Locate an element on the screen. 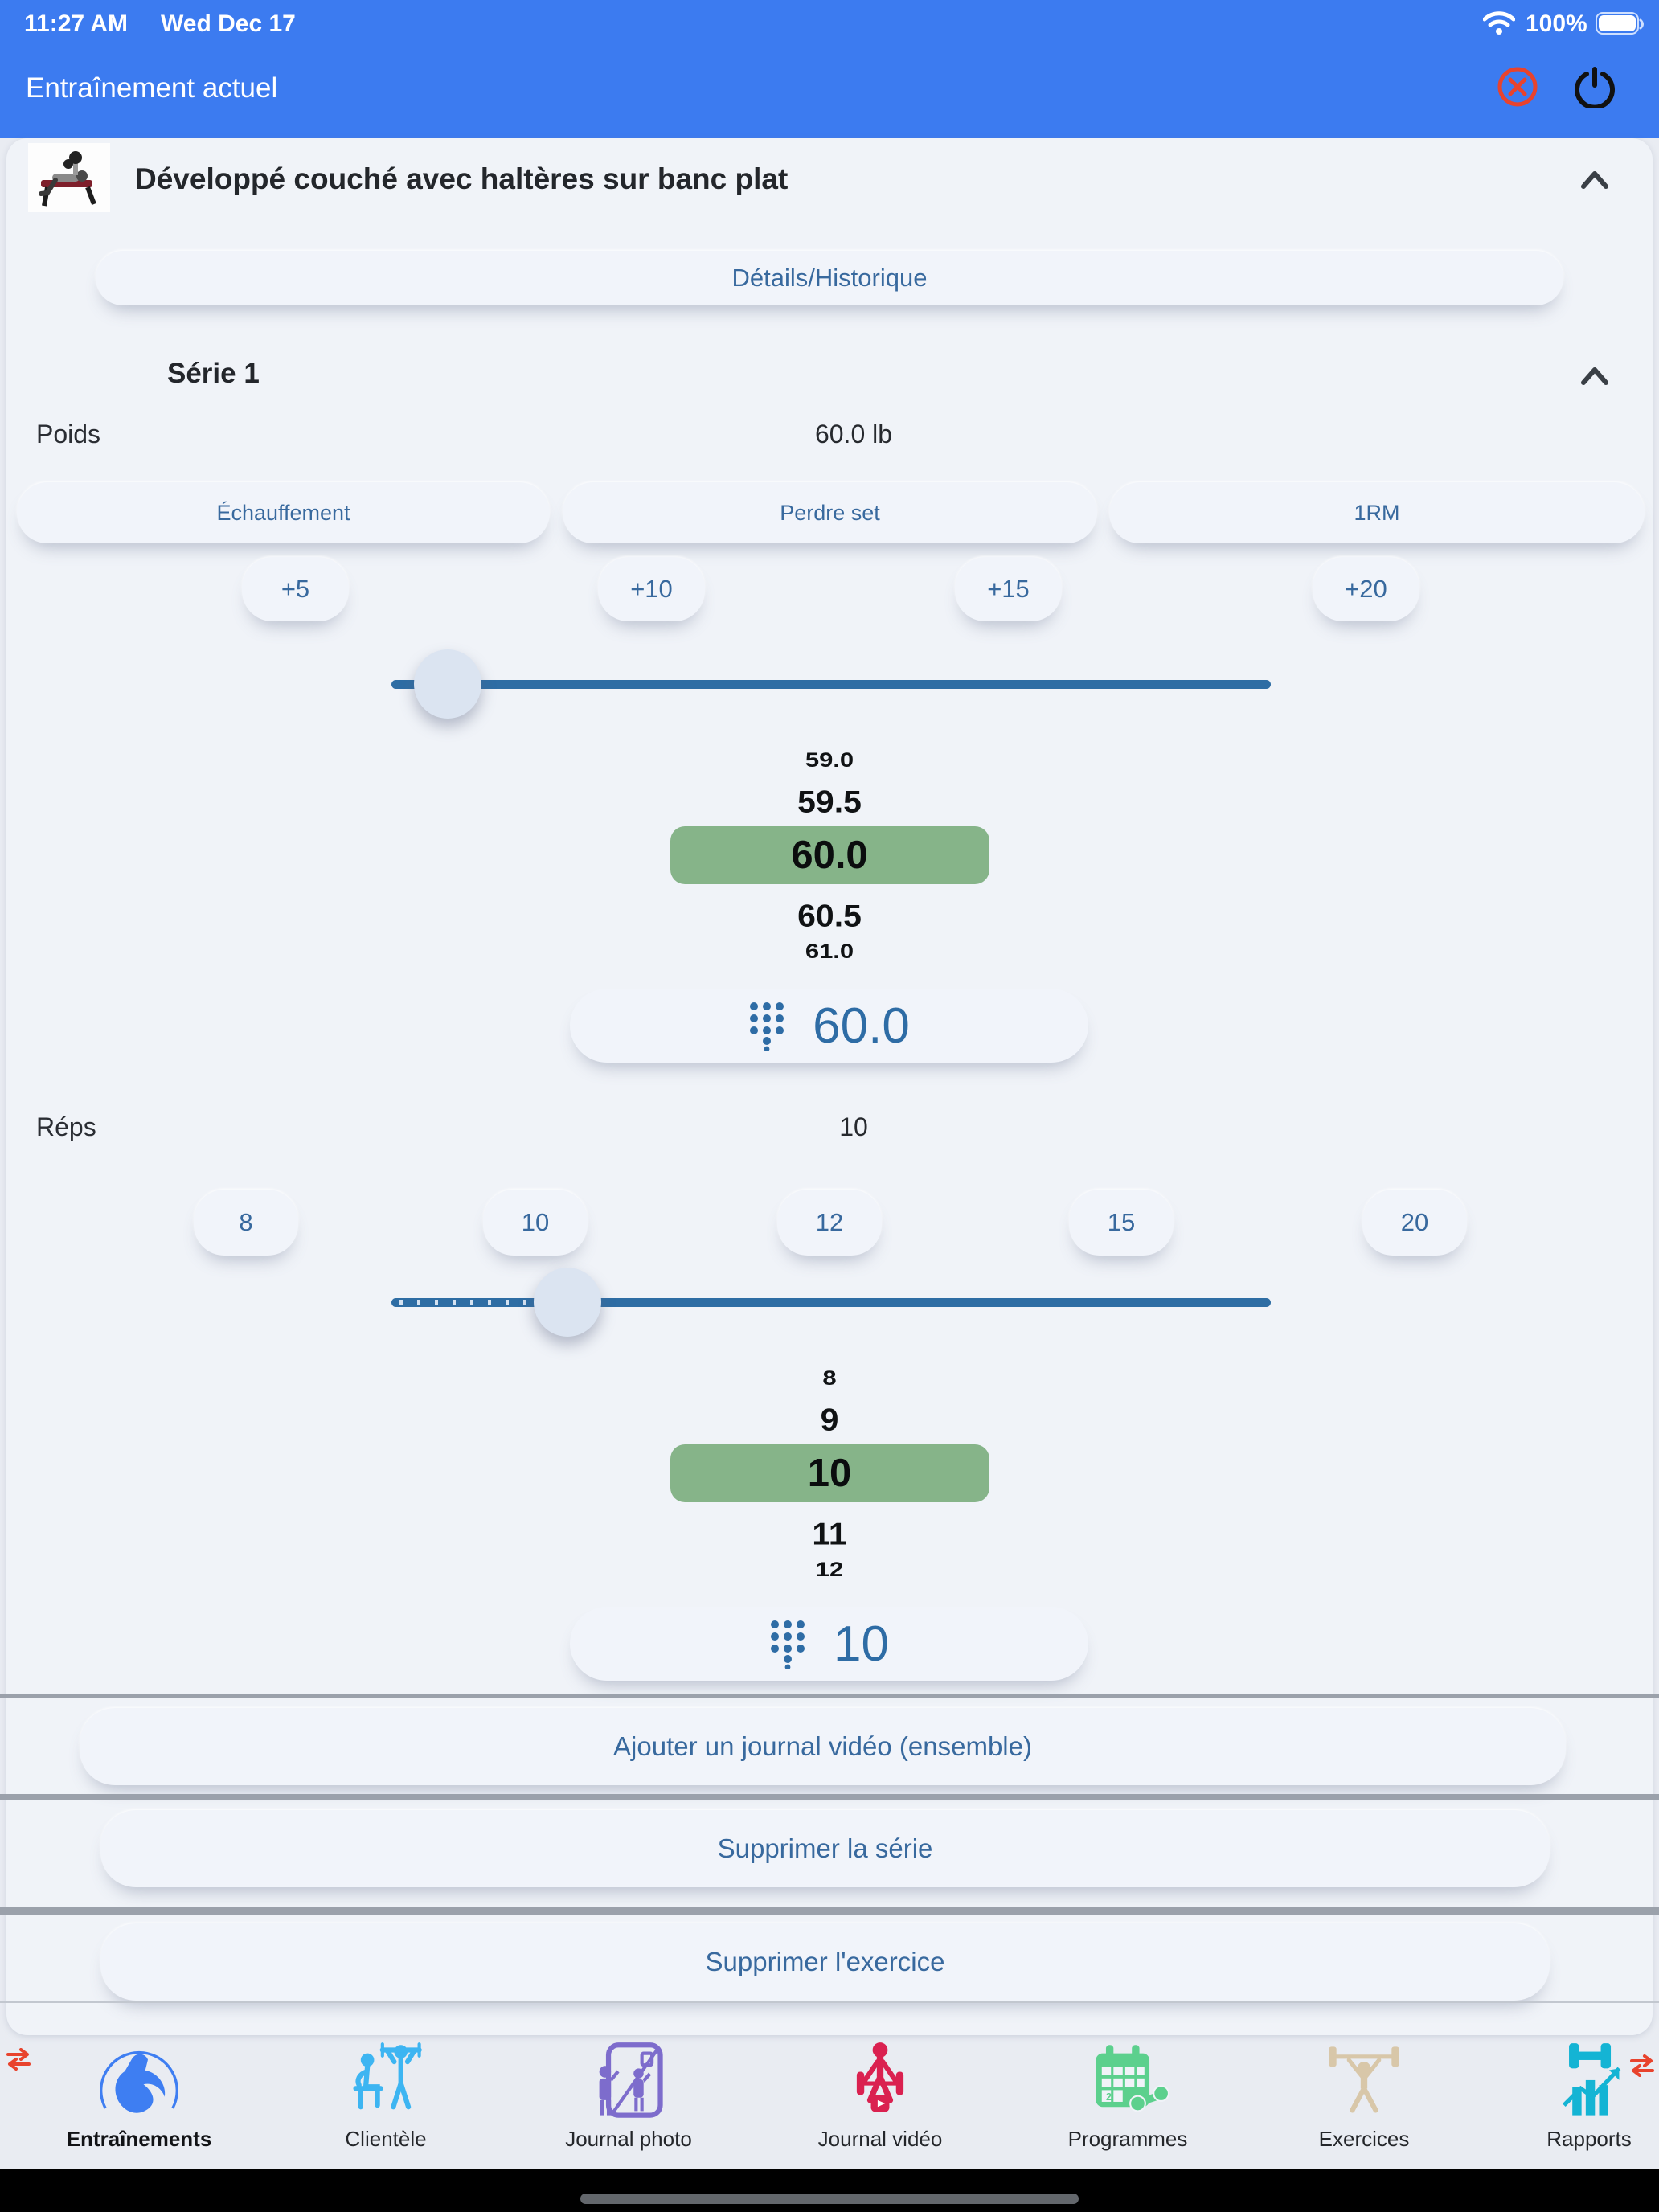  tab-rapports: Rapports is located at coordinates (1576, 2100).